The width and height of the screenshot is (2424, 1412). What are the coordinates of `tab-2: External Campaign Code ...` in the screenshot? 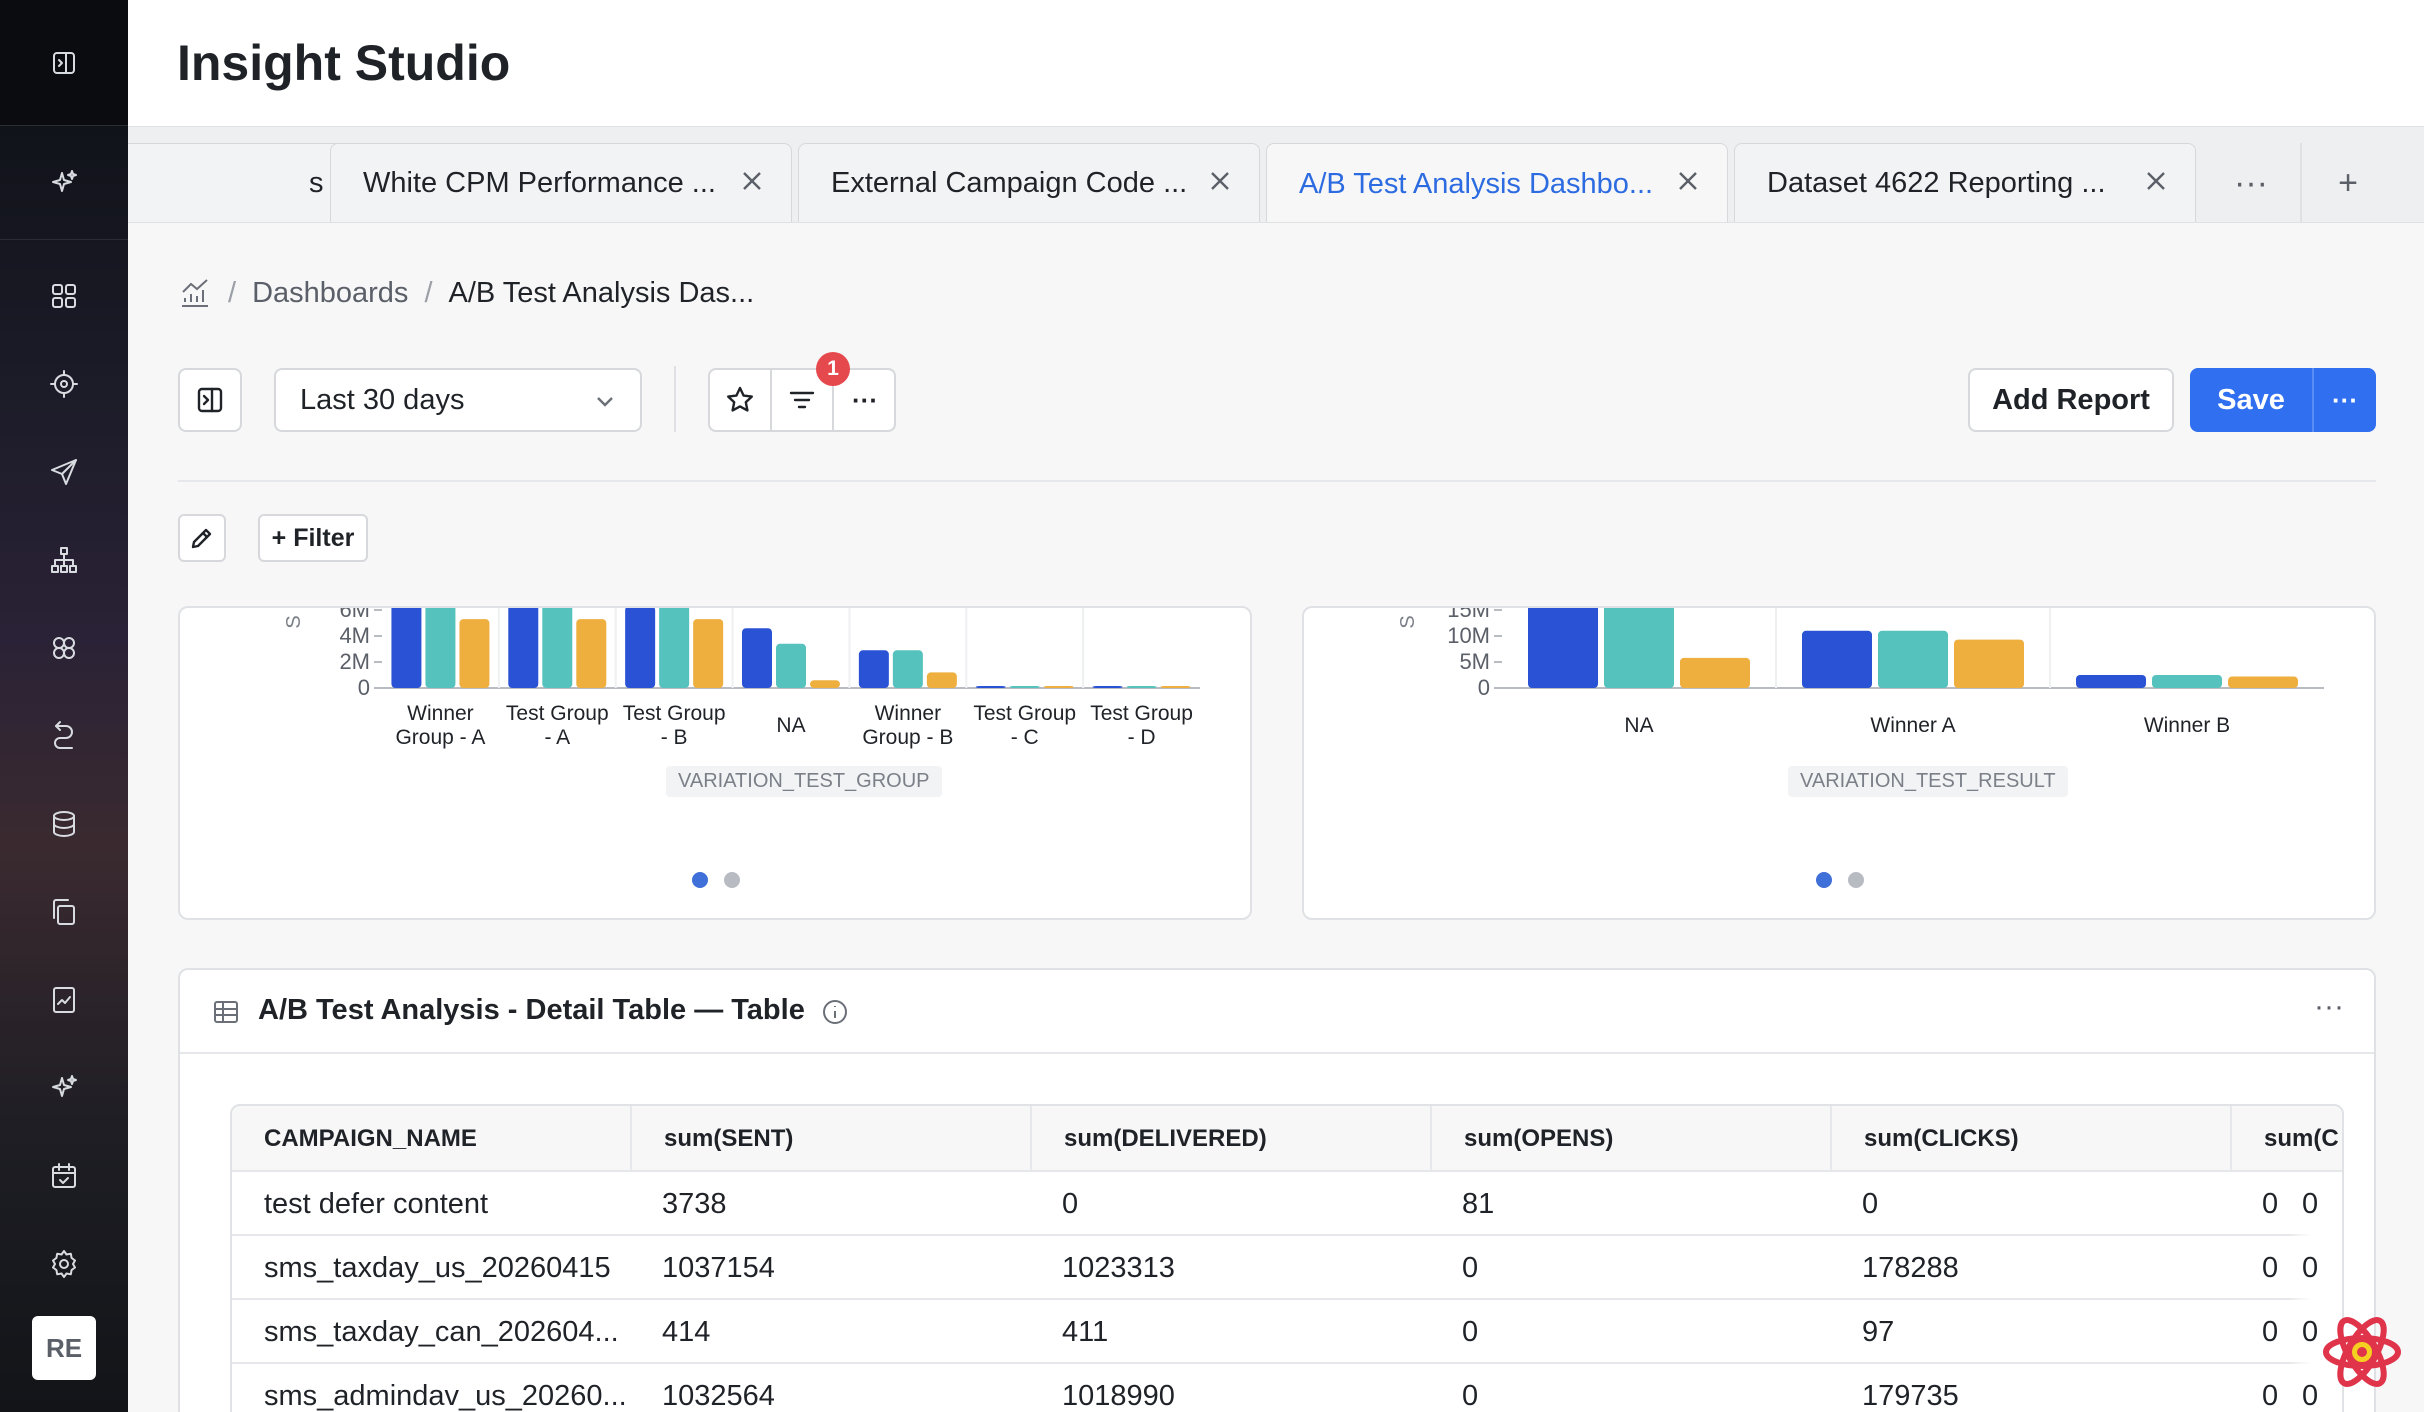 It's located at (1029, 182).